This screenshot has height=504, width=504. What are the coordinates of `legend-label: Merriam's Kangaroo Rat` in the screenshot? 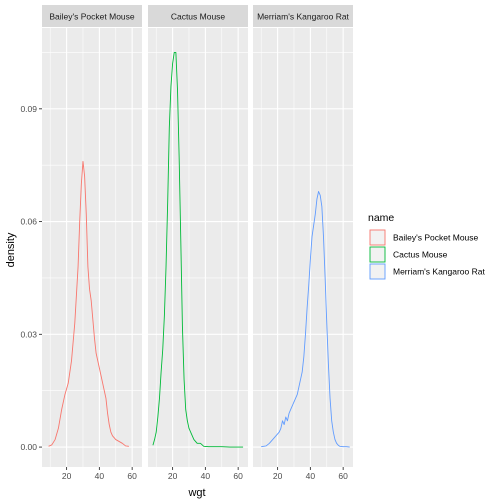 It's located at (439, 272).